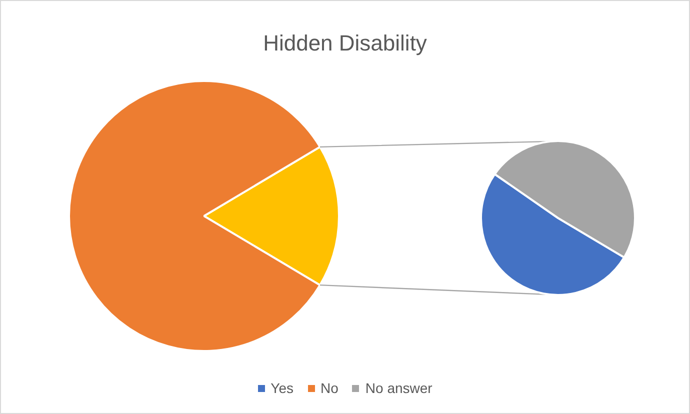 The height and width of the screenshot is (414, 690). What do you see at coordinates (345, 43) in the screenshot?
I see `chart-title: Hidden Disability` at bounding box center [345, 43].